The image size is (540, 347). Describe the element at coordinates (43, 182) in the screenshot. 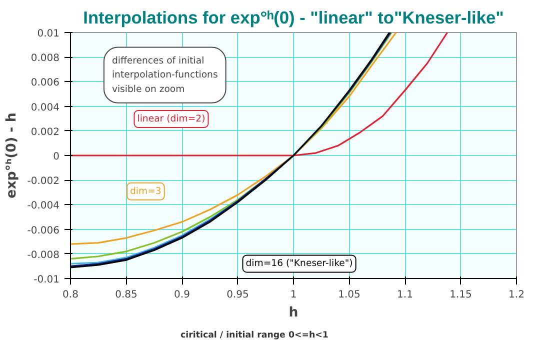

I see `y-tick-label: -0.002` at that location.